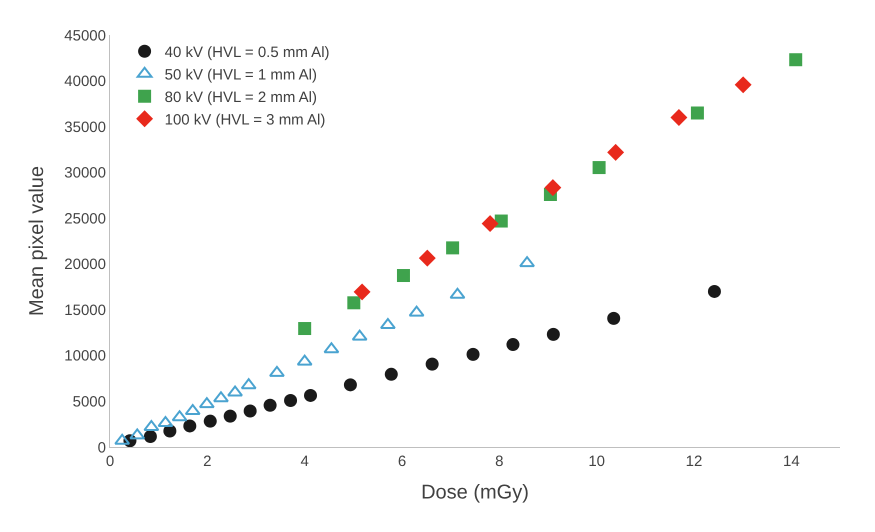 The image size is (875, 532). Describe the element at coordinates (85, 265) in the screenshot. I see `y-tick-label: 20000` at that location.